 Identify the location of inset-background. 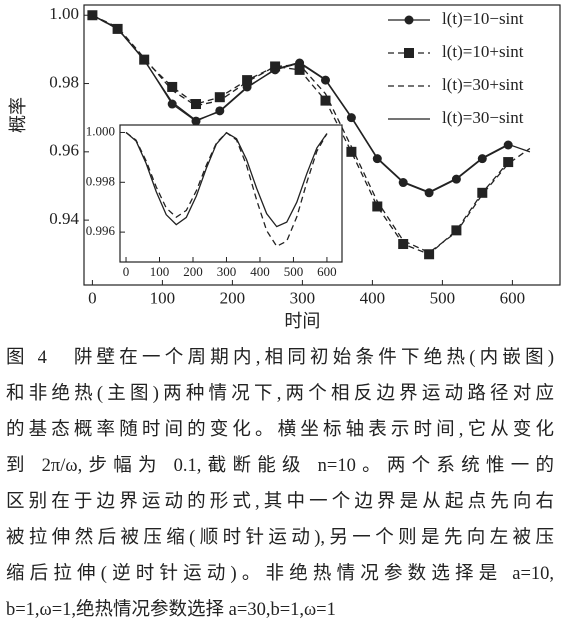
(231, 193).